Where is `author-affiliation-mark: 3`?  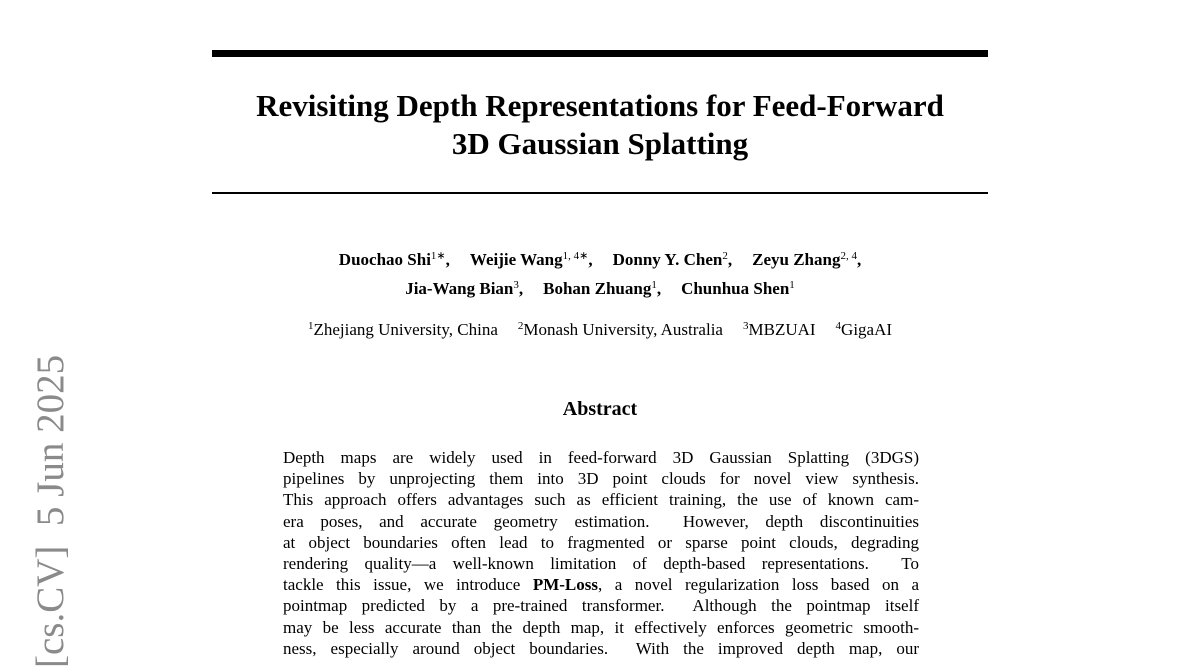 author-affiliation-mark: 3 is located at coordinates (516, 285).